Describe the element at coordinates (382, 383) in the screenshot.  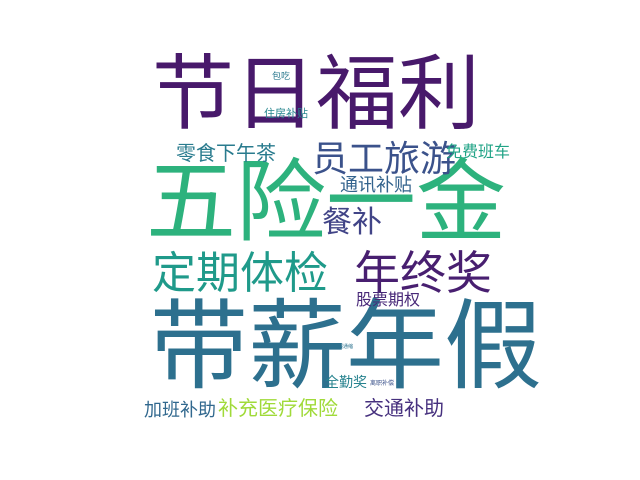
I see `word-lizhi-buchang: 离职补偿` at that location.